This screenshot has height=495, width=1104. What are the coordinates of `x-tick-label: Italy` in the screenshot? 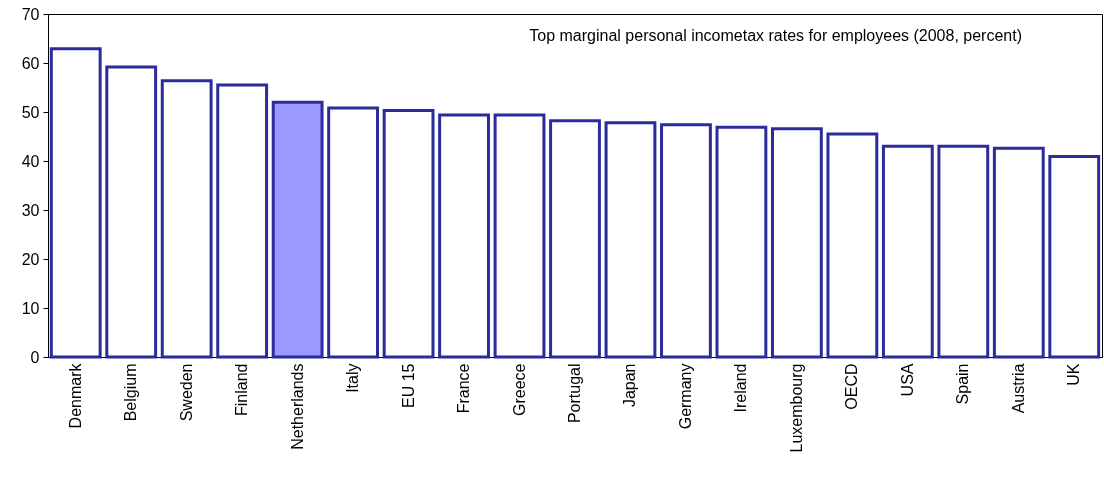 It's located at (353, 378).